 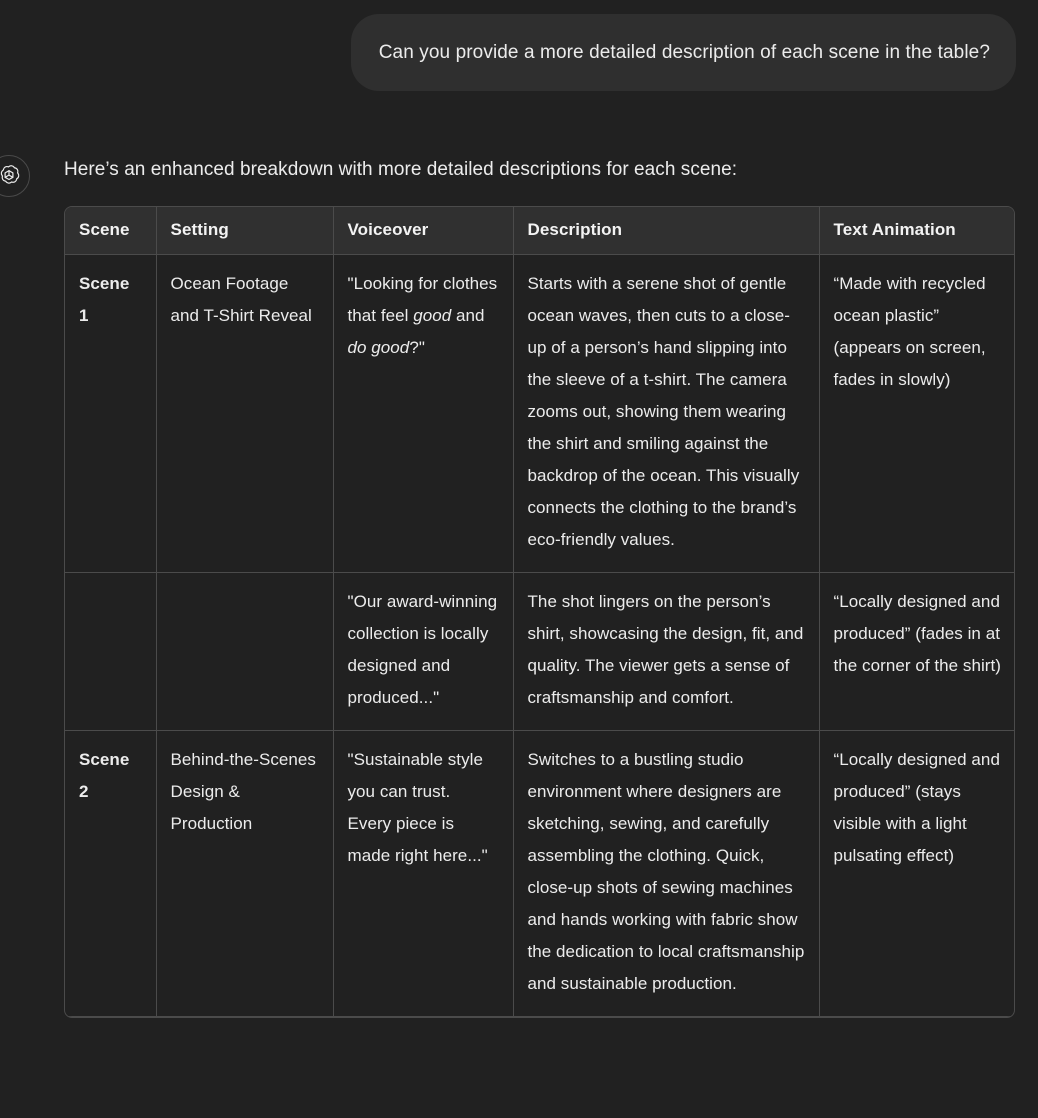 What do you see at coordinates (422, 299) in the screenshot?
I see `voiceover-text-prefix: "Looking for clothes that feel` at bounding box center [422, 299].